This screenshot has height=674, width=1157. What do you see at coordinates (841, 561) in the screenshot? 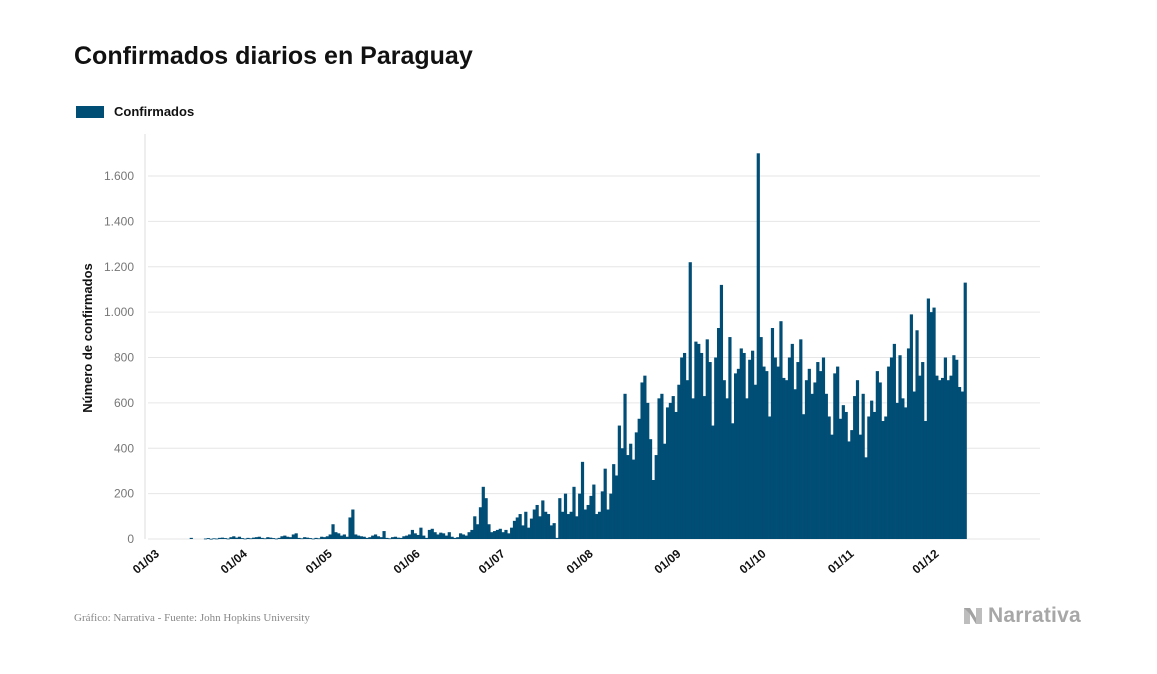
I see `x-tick-label: 01/11` at bounding box center [841, 561].